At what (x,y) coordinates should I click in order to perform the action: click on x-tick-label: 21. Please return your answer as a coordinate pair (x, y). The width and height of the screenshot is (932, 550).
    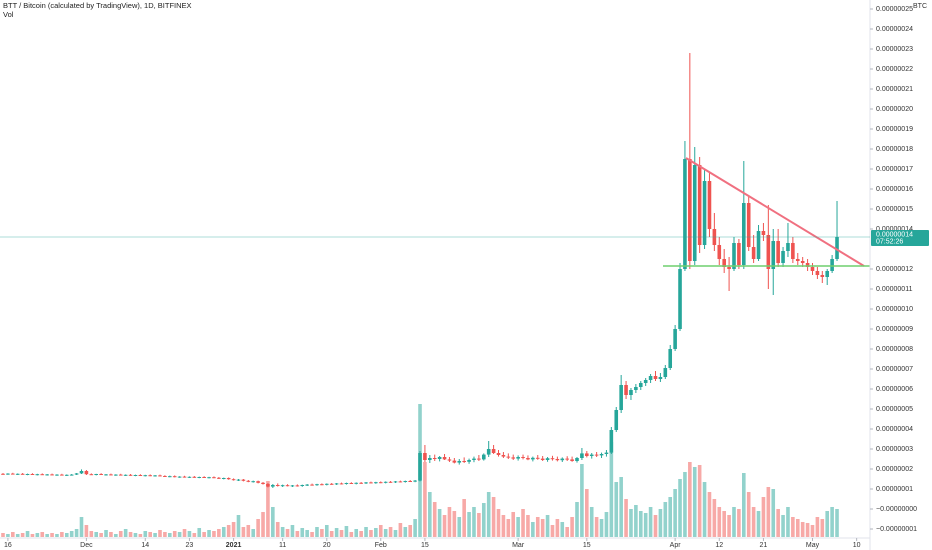
    Looking at the image, I should click on (764, 545).